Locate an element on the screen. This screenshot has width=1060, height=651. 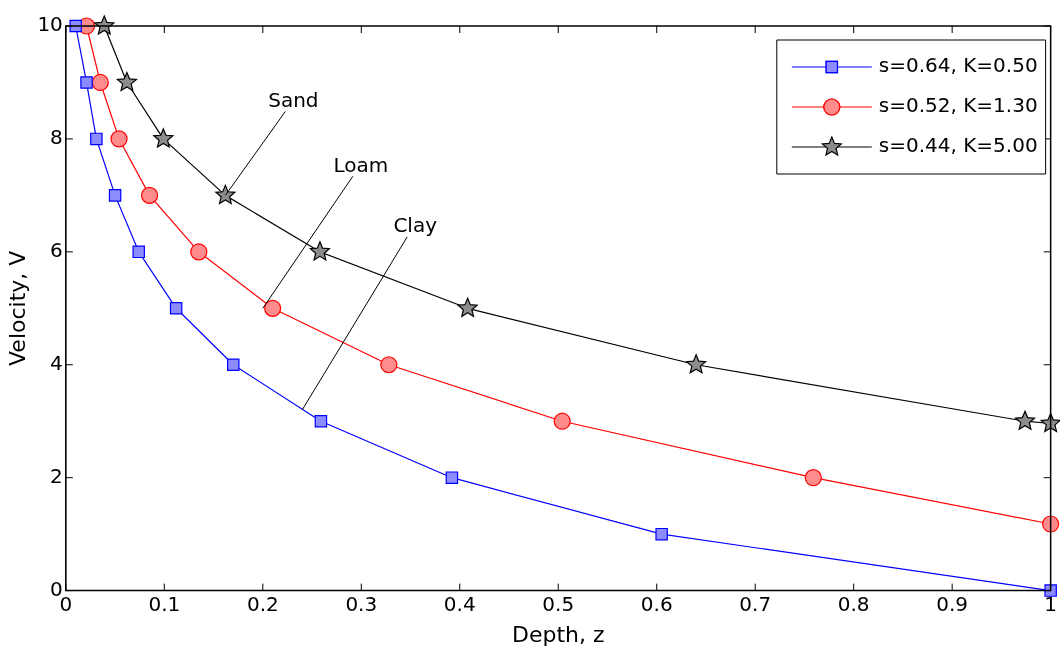
y-tick-label: 8 is located at coordinates (56, 137).